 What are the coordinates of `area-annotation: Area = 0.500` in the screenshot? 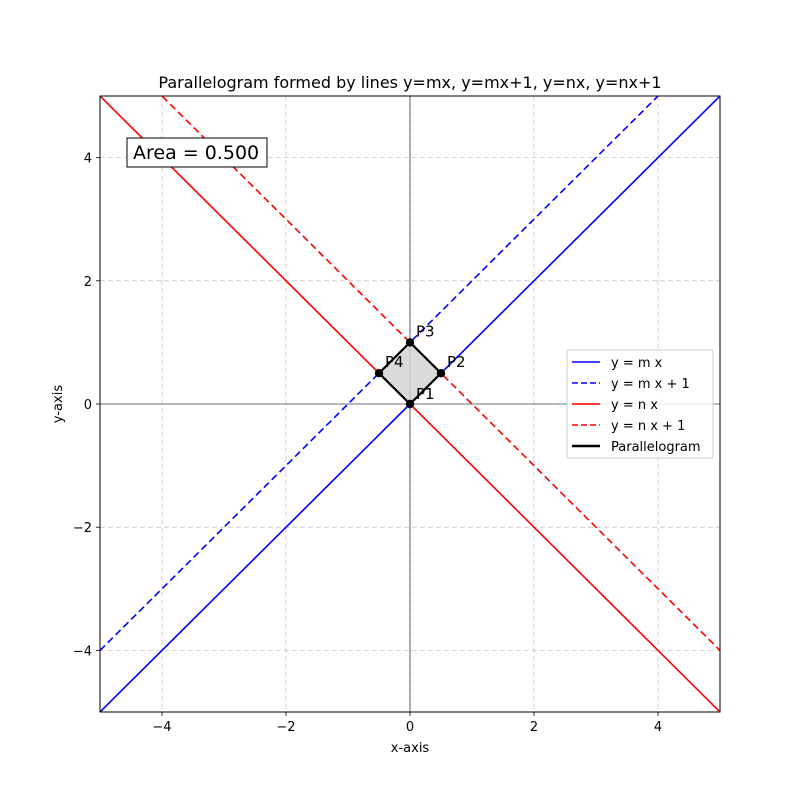 It's located at (197, 152).